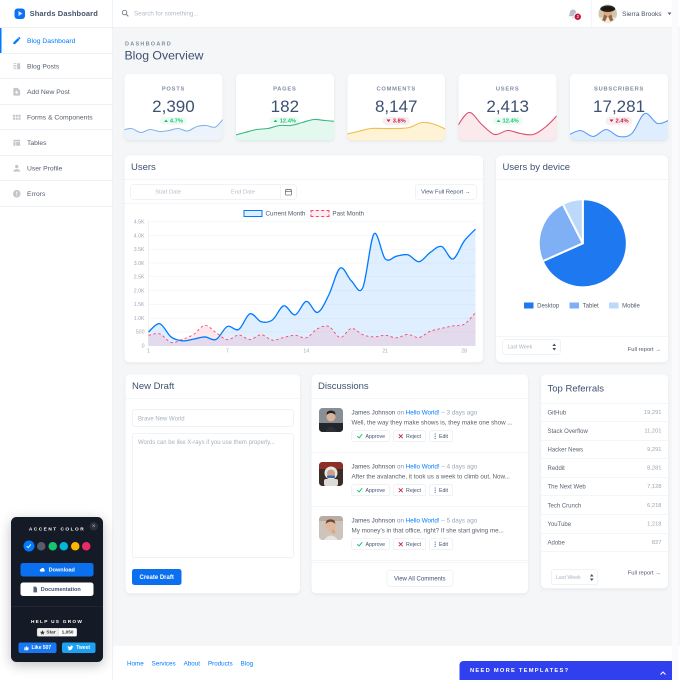 This screenshot has height=680, width=680. What do you see at coordinates (148, 352) in the screenshot?
I see `svg-text: 1` at bounding box center [148, 352].